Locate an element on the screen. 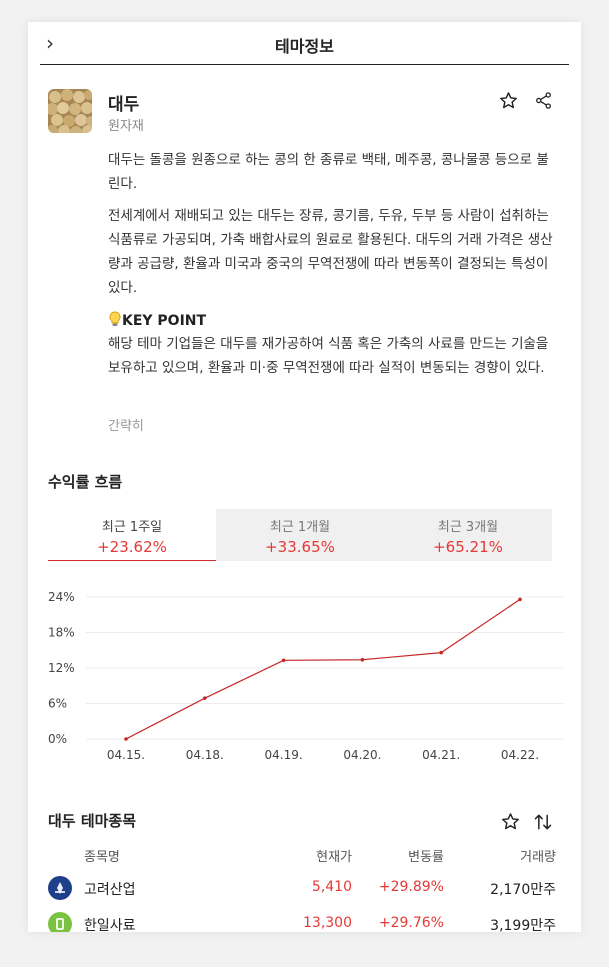  stock-price: 13,300 is located at coordinates (327, 923).